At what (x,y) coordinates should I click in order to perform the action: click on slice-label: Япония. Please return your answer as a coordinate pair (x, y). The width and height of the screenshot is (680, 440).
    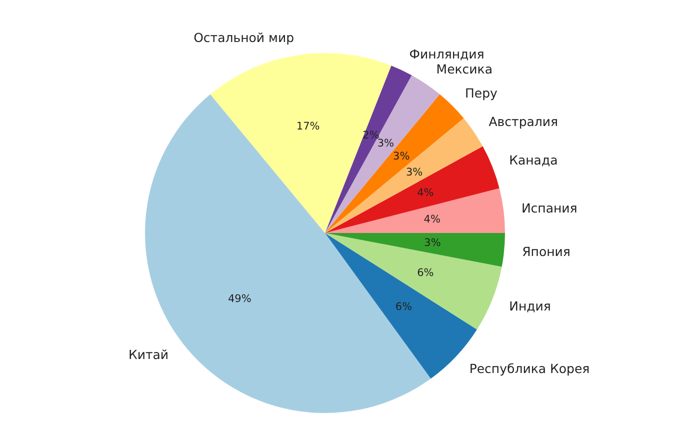
    Looking at the image, I should click on (546, 252).